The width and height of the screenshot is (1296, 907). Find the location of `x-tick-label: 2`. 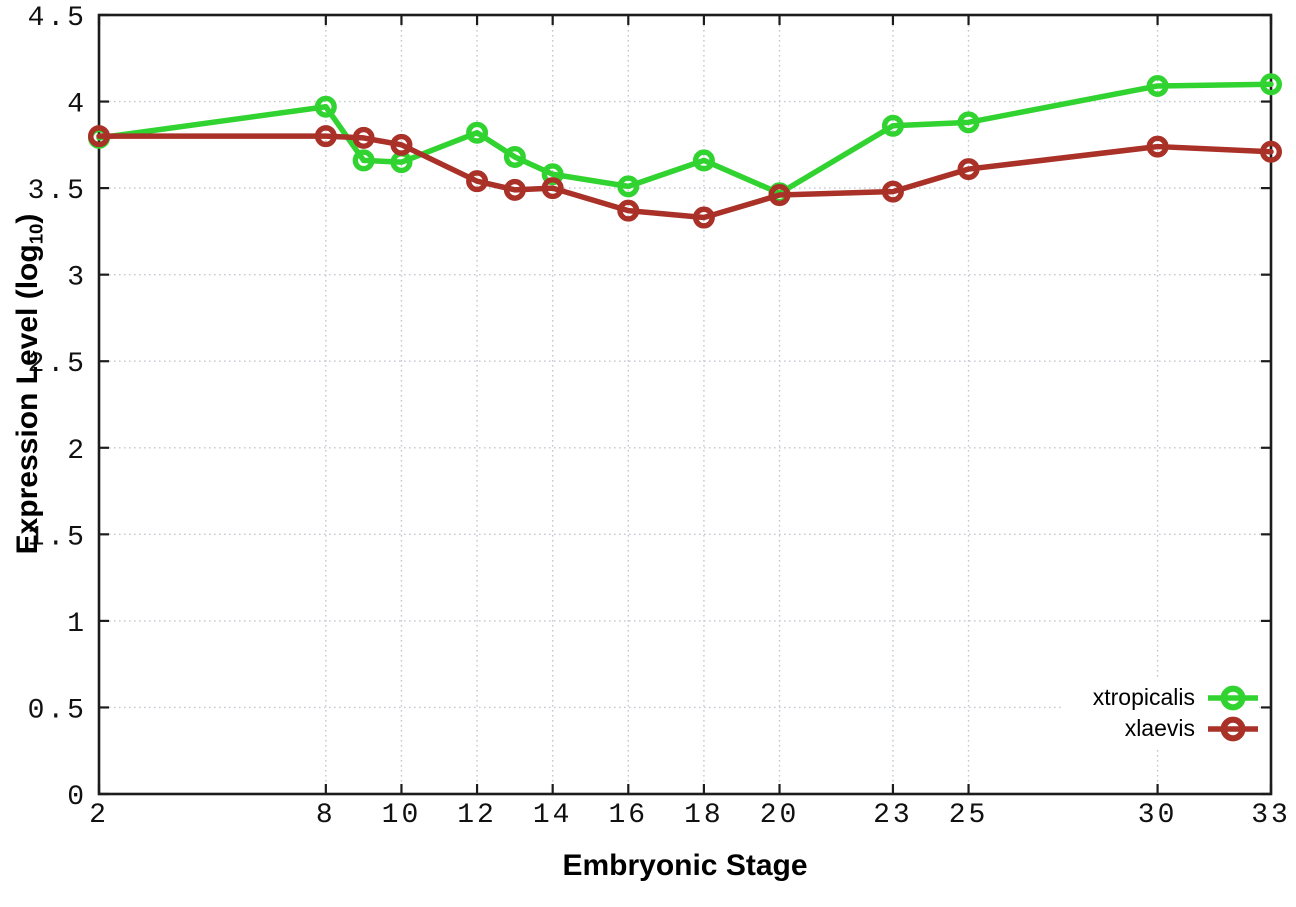

x-tick-label: 2 is located at coordinates (99, 815).